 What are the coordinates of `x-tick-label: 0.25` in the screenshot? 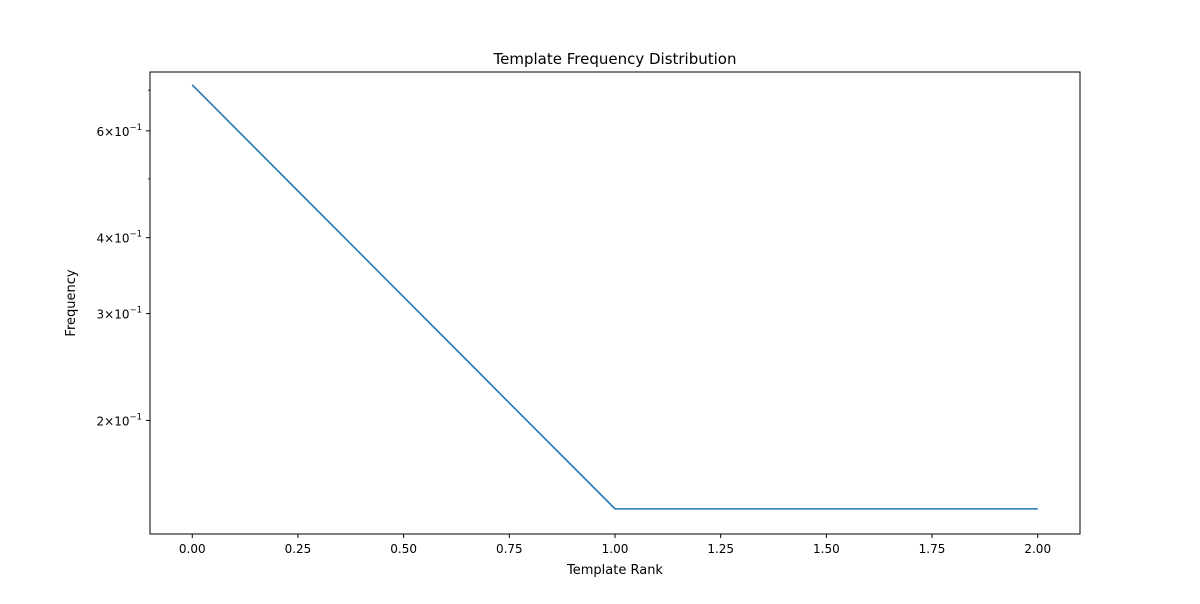 It's located at (298, 549).